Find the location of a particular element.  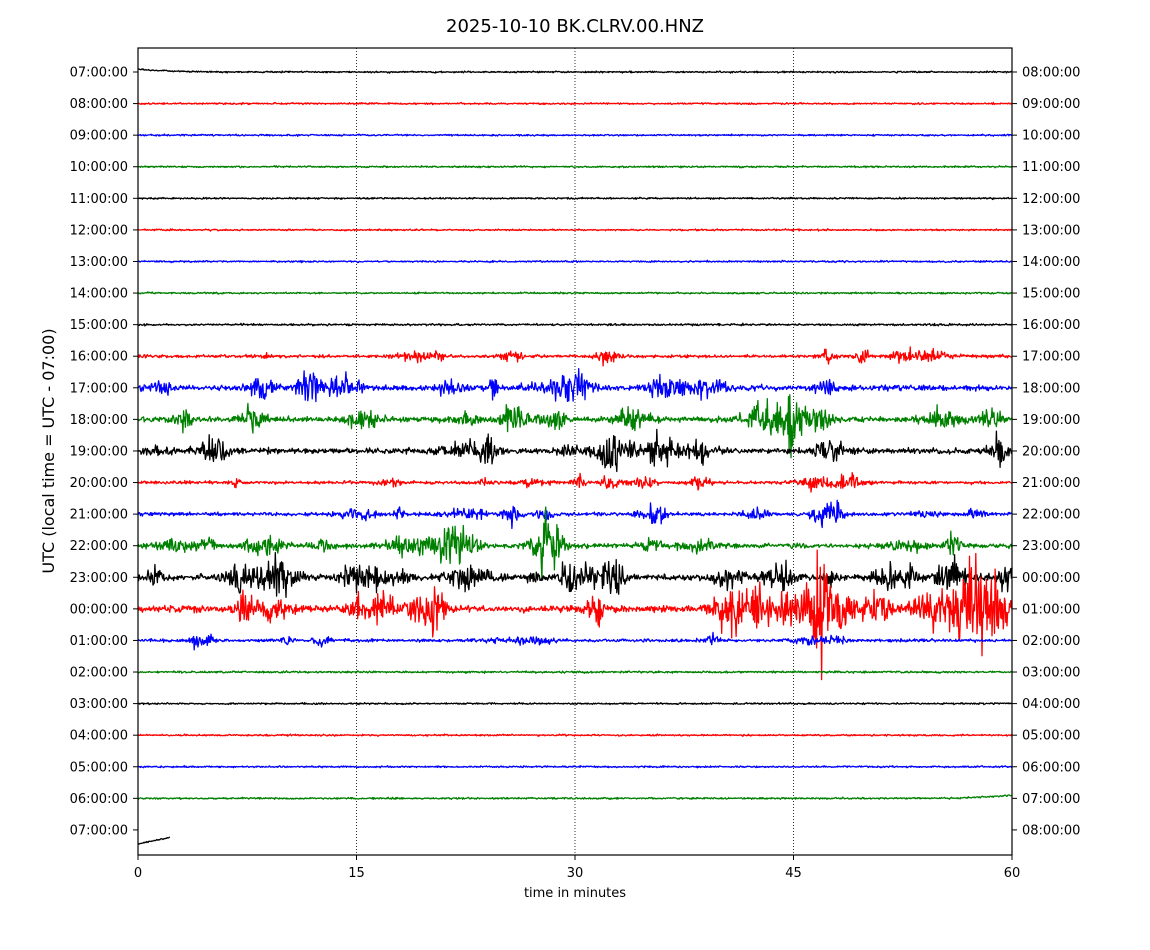

x-tick-label: 45 is located at coordinates (793, 873).